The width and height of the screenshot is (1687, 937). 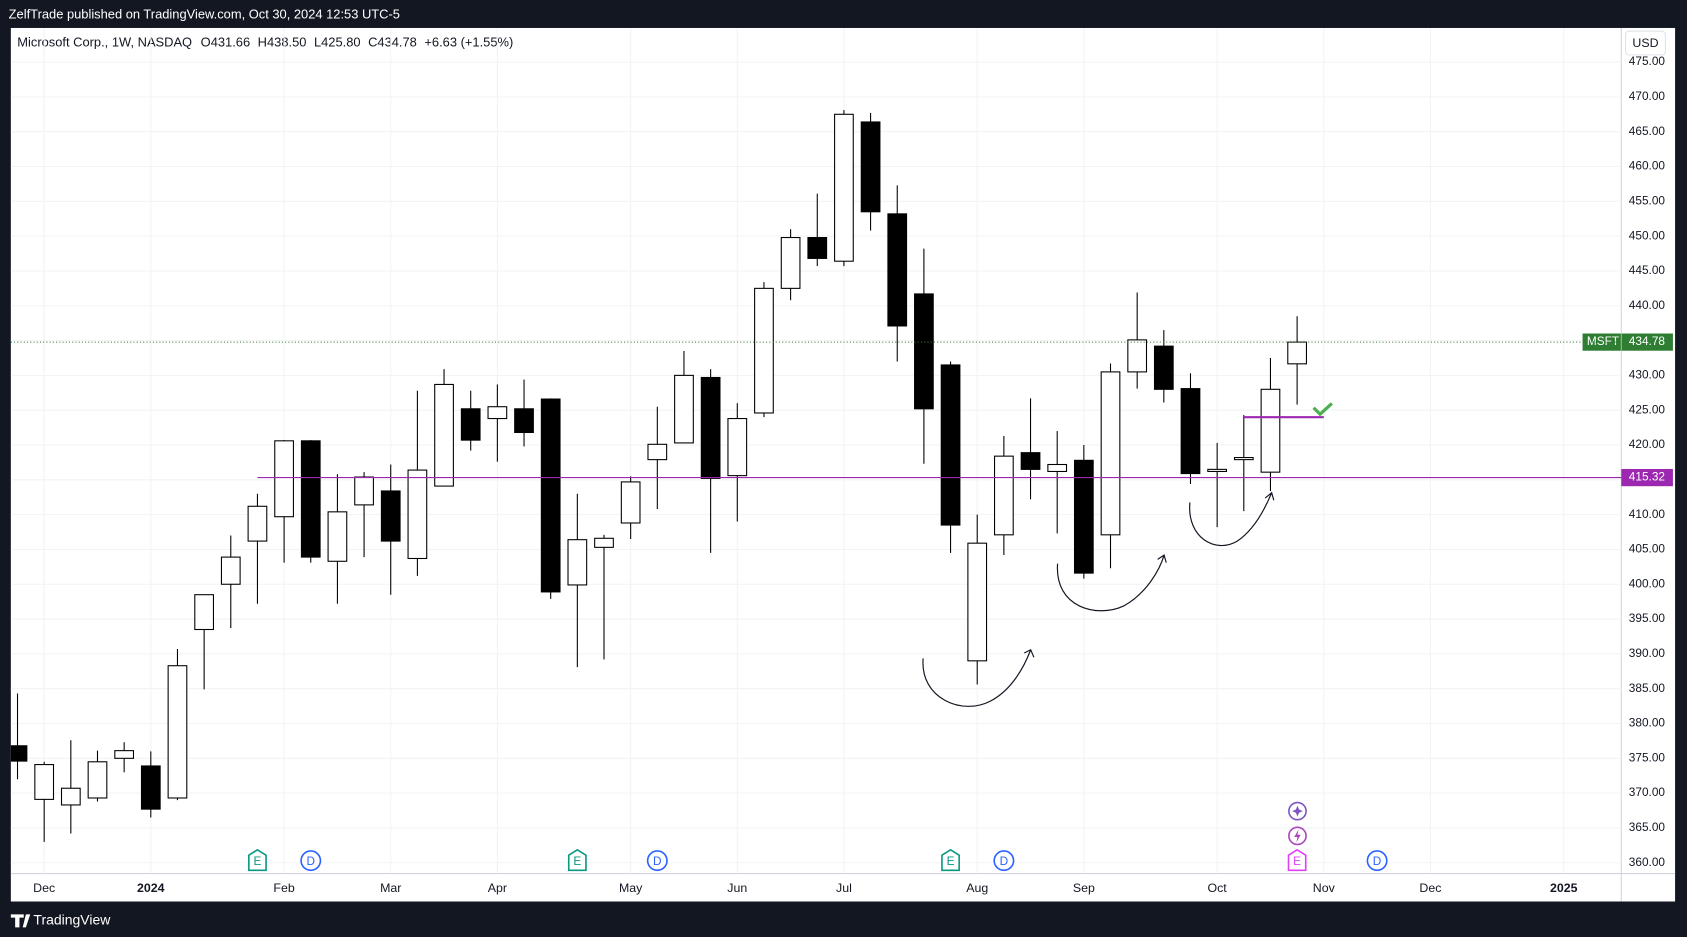 I want to click on symbol-title: Microsoft Corp., 1W, NASDAQ, so click(x=104, y=41).